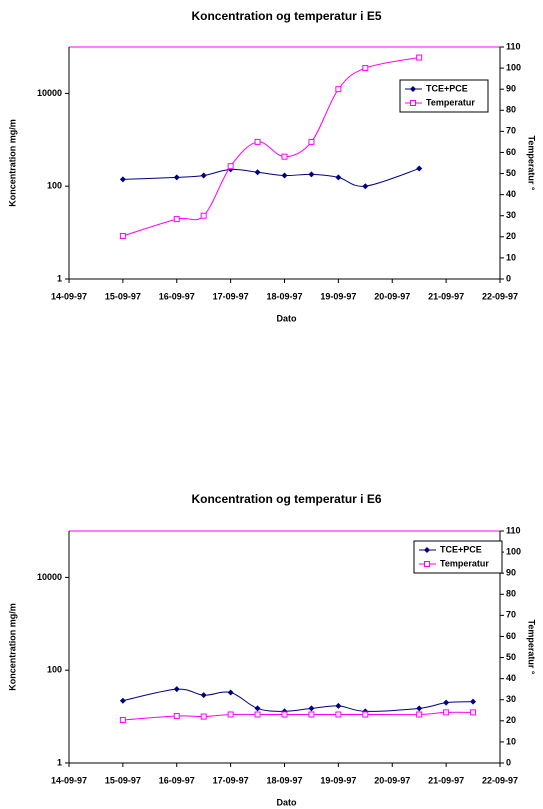 Image resolution: width=543 pixels, height=809 pixels. I want to click on x-tick-label: 15-09-97, so click(123, 296).